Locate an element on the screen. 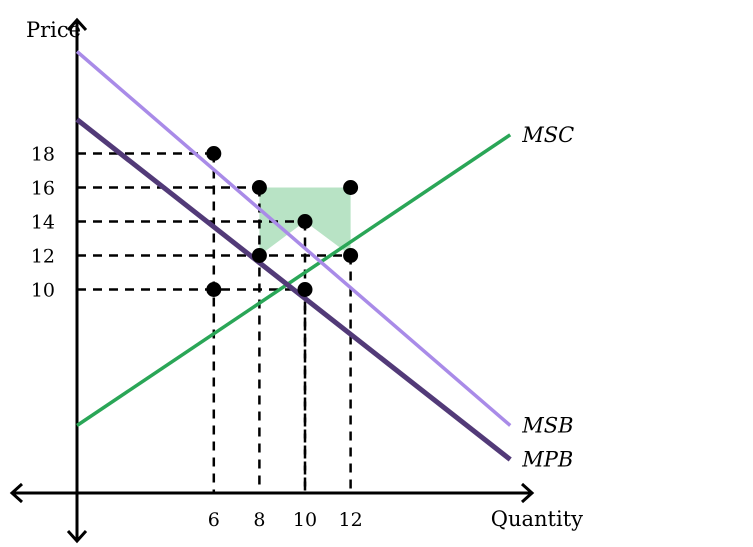  y-tick-label-0: 10 is located at coordinates (43, 291).